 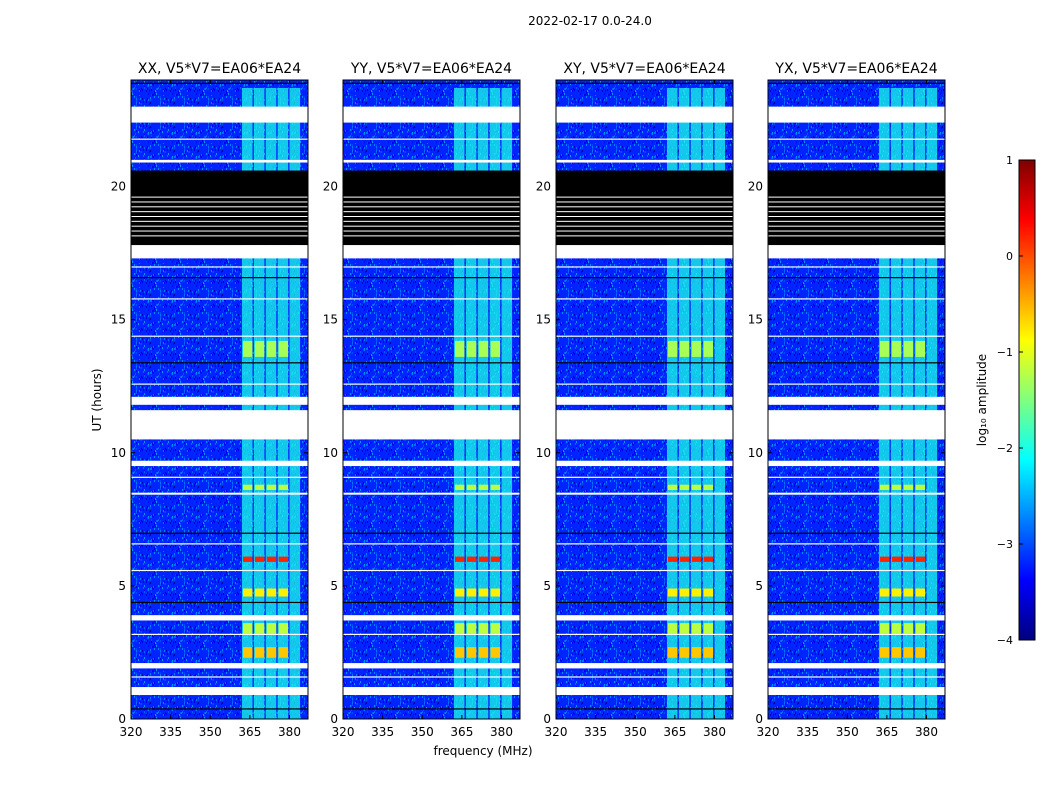 I want to click on x-tick-label: 335, so click(x=170, y=732).